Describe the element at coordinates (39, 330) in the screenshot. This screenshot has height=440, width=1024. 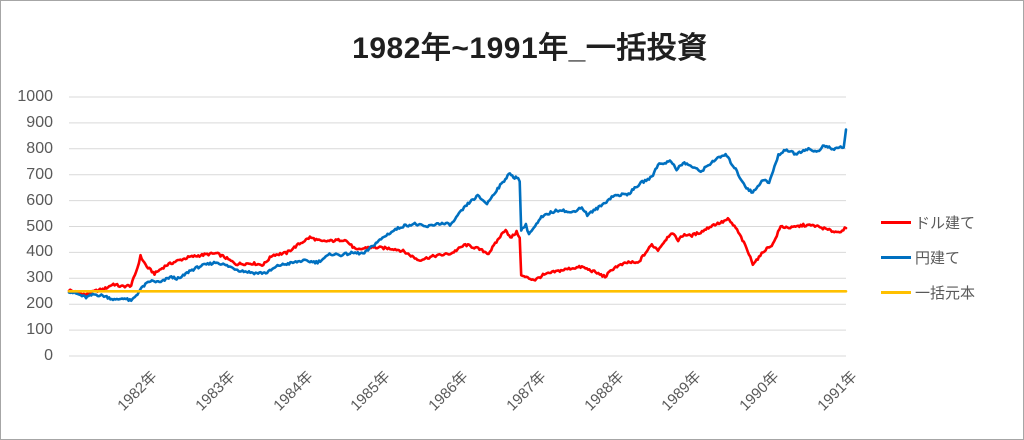
I see `y-axis-tick-label: 100` at that location.